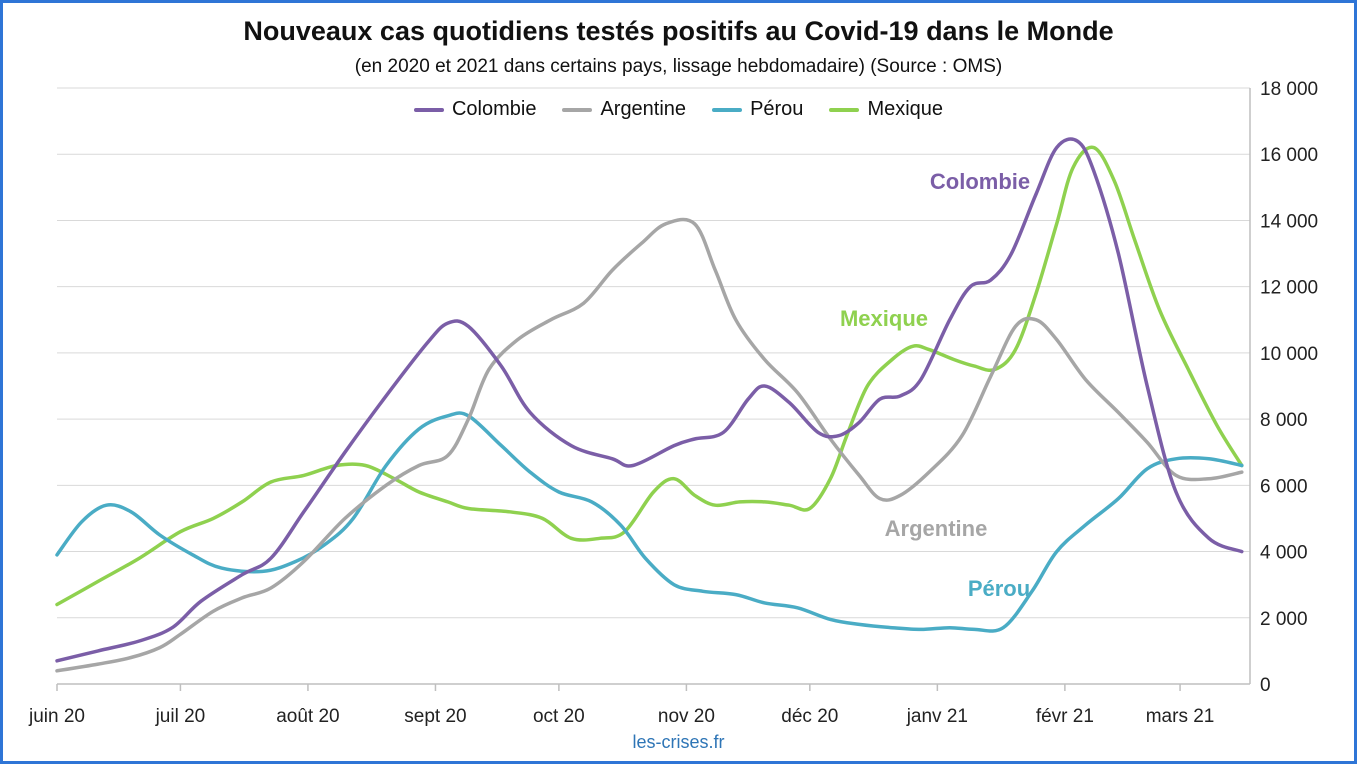 Image resolution: width=1357 pixels, height=764 pixels. I want to click on legend-item-argentine: Argentine, so click(624, 109).